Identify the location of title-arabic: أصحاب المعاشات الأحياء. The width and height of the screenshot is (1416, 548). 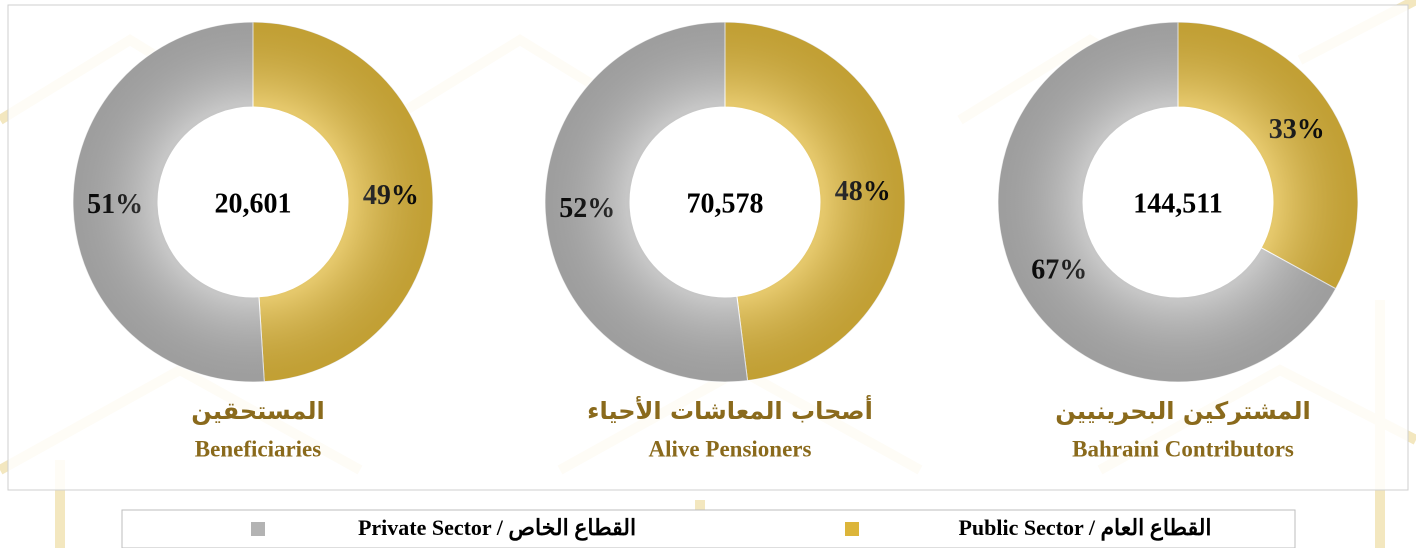
(730, 410).